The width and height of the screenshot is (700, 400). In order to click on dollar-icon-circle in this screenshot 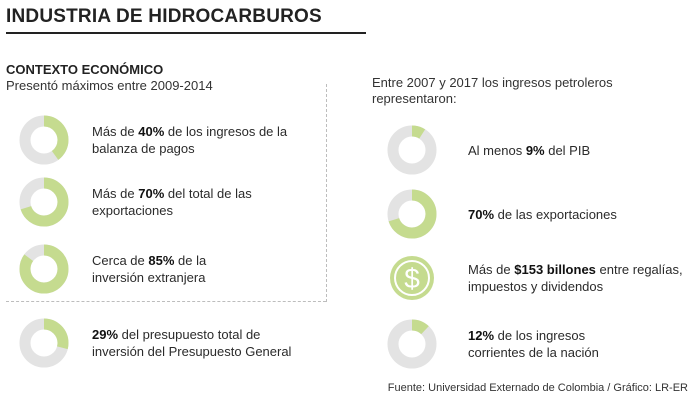, I will do `click(412, 278)`.